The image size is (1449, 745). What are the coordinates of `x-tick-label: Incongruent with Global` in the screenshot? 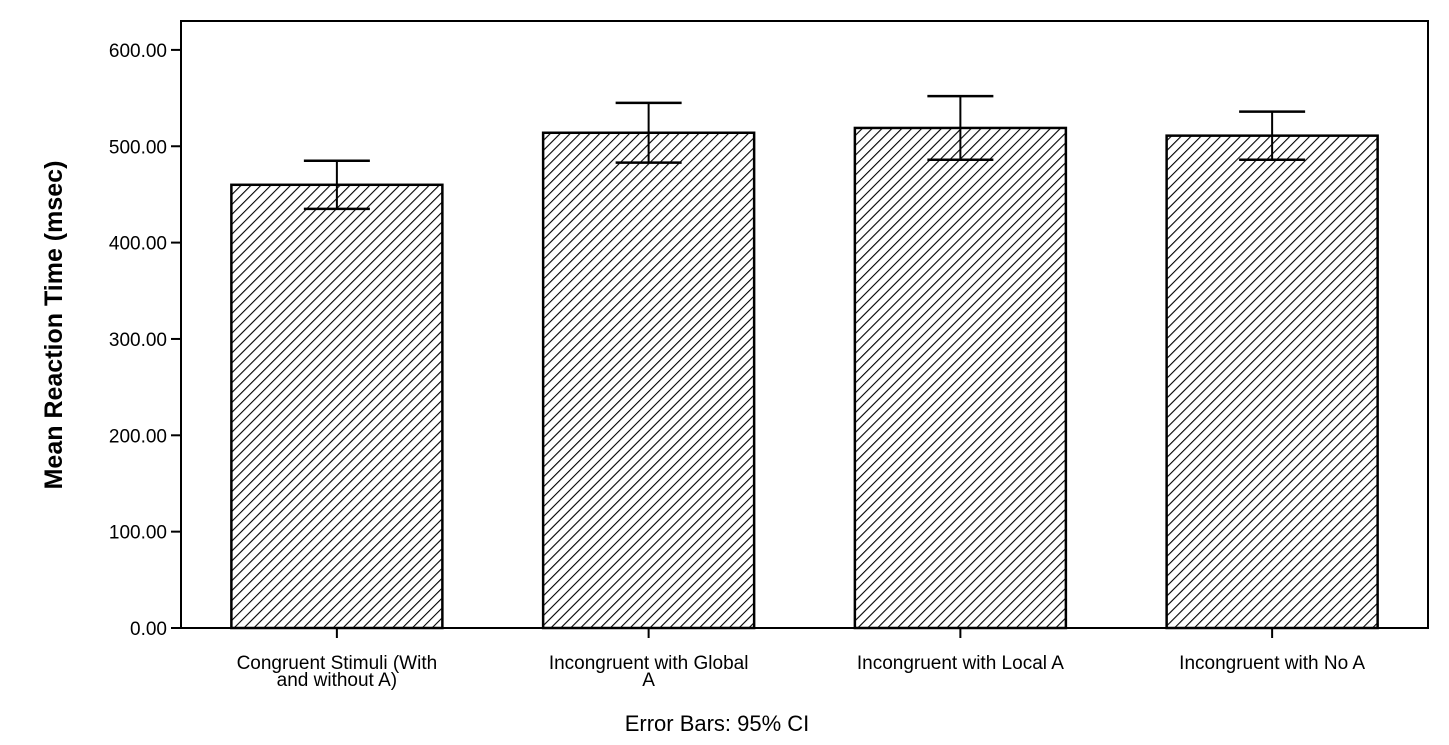 It's located at (649, 663).